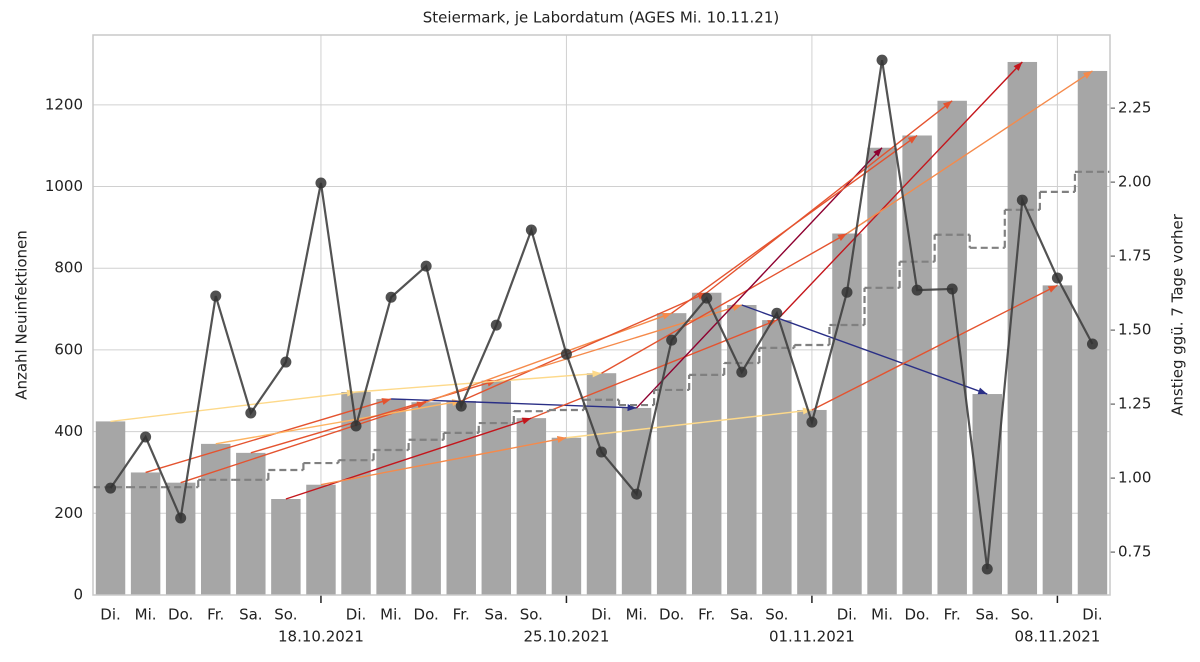 Image resolution: width=1200 pixels, height=662 pixels. What do you see at coordinates (1134, 330) in the screenshot?
I see `y2-tick-label: 1.50` at bounding box center [1134, 330].